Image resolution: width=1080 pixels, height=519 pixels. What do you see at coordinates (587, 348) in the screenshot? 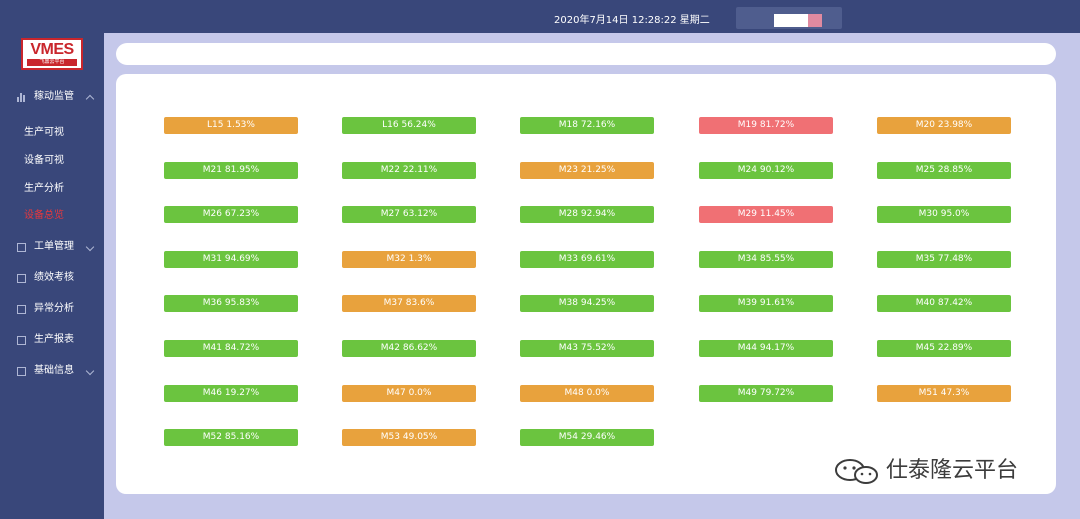
I see `machine-status-tile: M43 75.52%` at bounding box center [587, 348].